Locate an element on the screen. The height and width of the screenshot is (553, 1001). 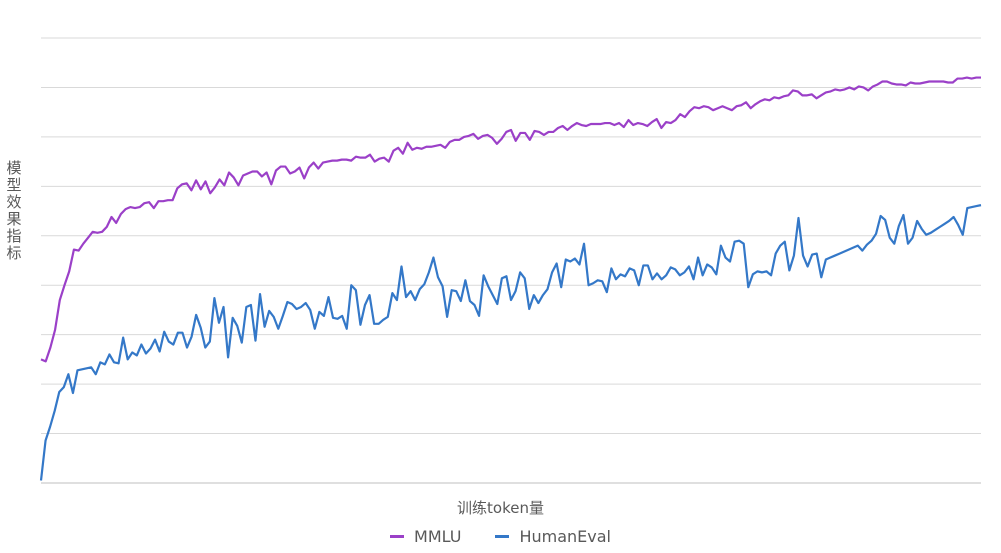
legend-item-humaneval: HumanEval is located at coordinates (553, 536).